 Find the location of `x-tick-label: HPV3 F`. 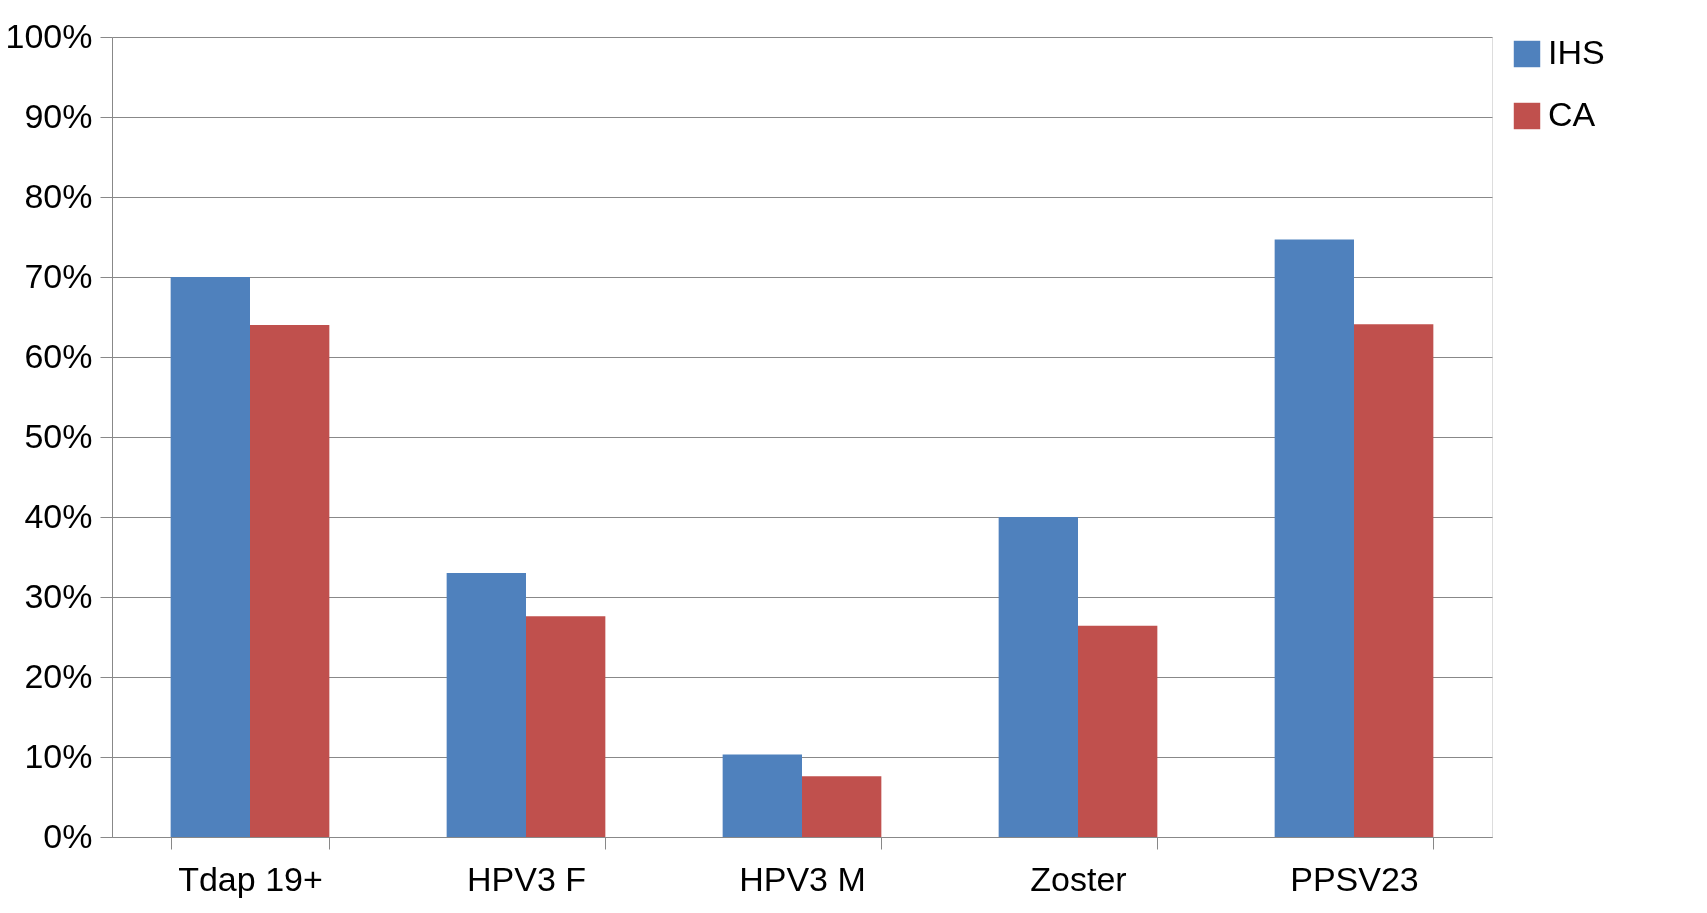

x-tick-label: HPV3 F is located at coordinates (526, 878).